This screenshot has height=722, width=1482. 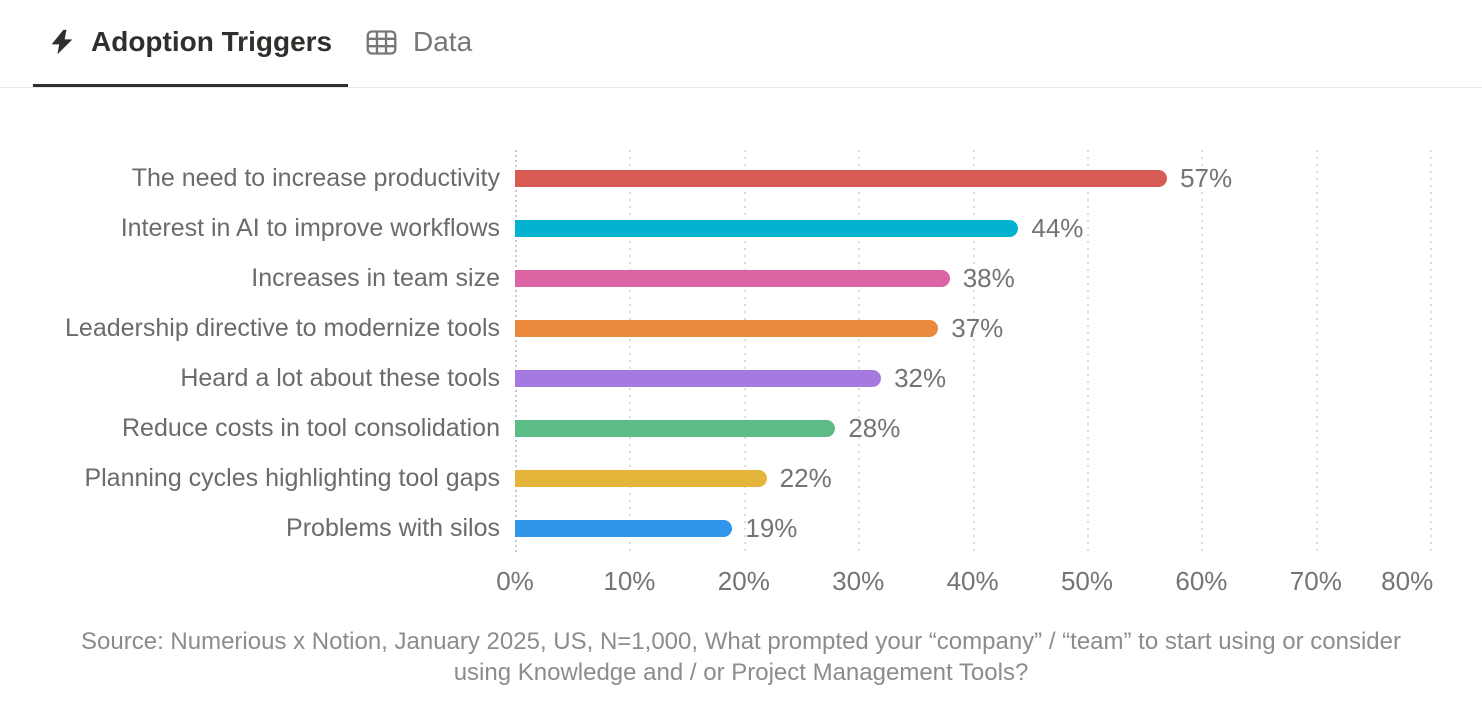 What do you see at coordinates (375, 278) in the screenshot?
I see `category-label: Increases in team size` at bounding box center [375, 278].